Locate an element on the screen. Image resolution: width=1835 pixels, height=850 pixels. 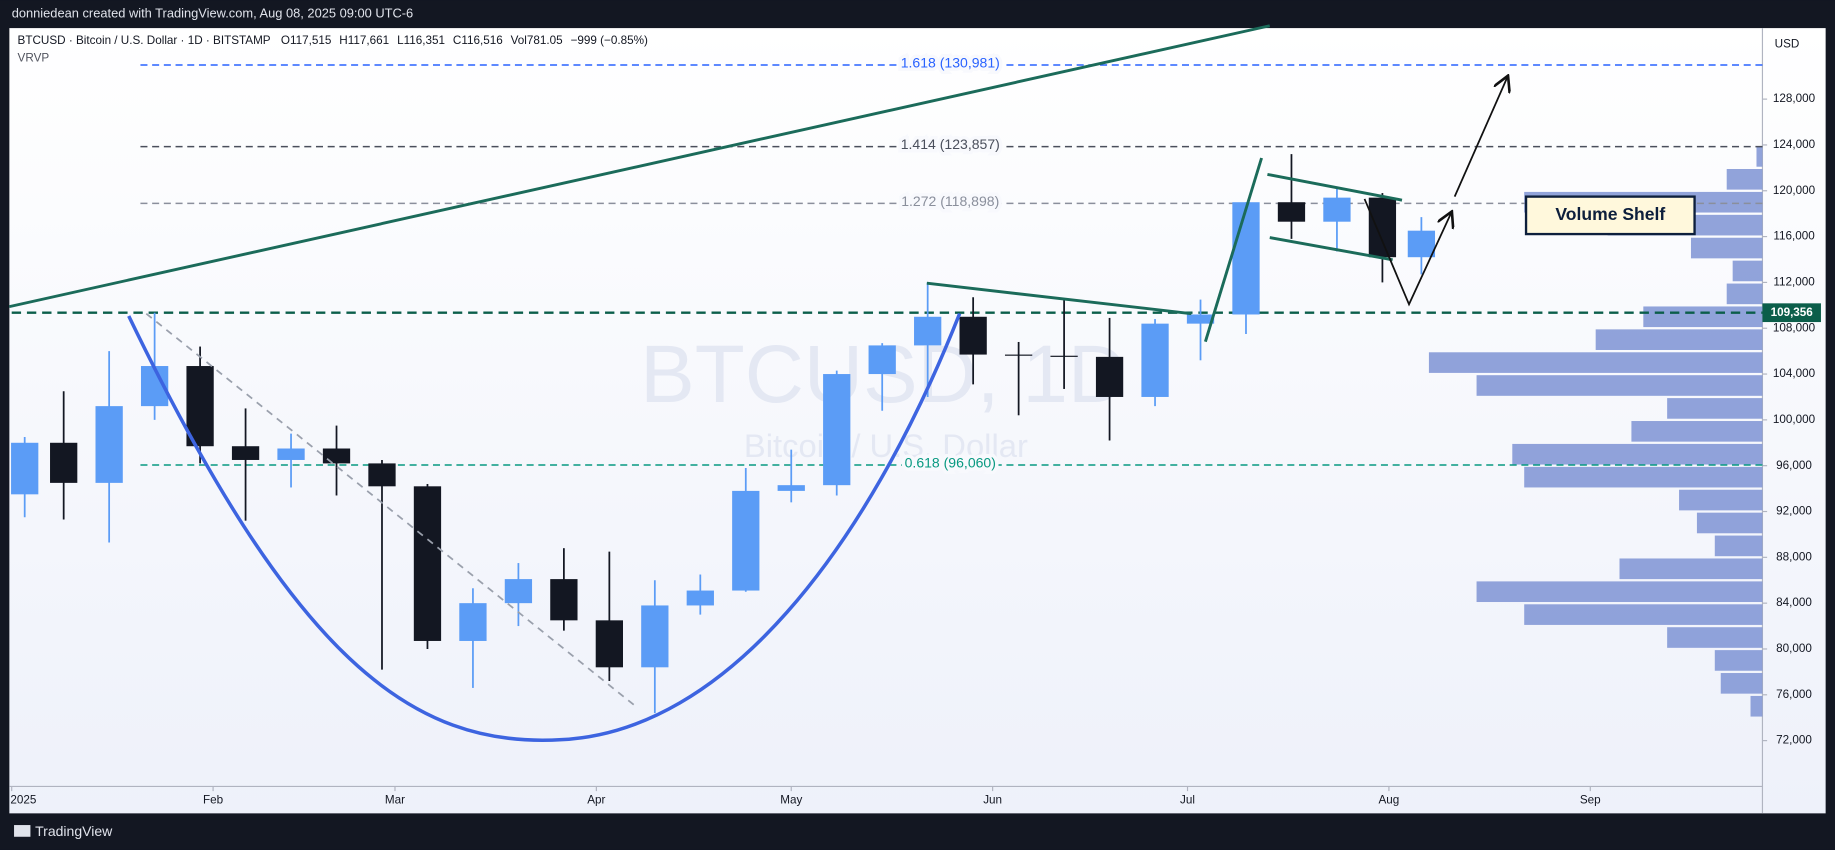
legend-close: C116,516 is located at coordinates (478, 40).